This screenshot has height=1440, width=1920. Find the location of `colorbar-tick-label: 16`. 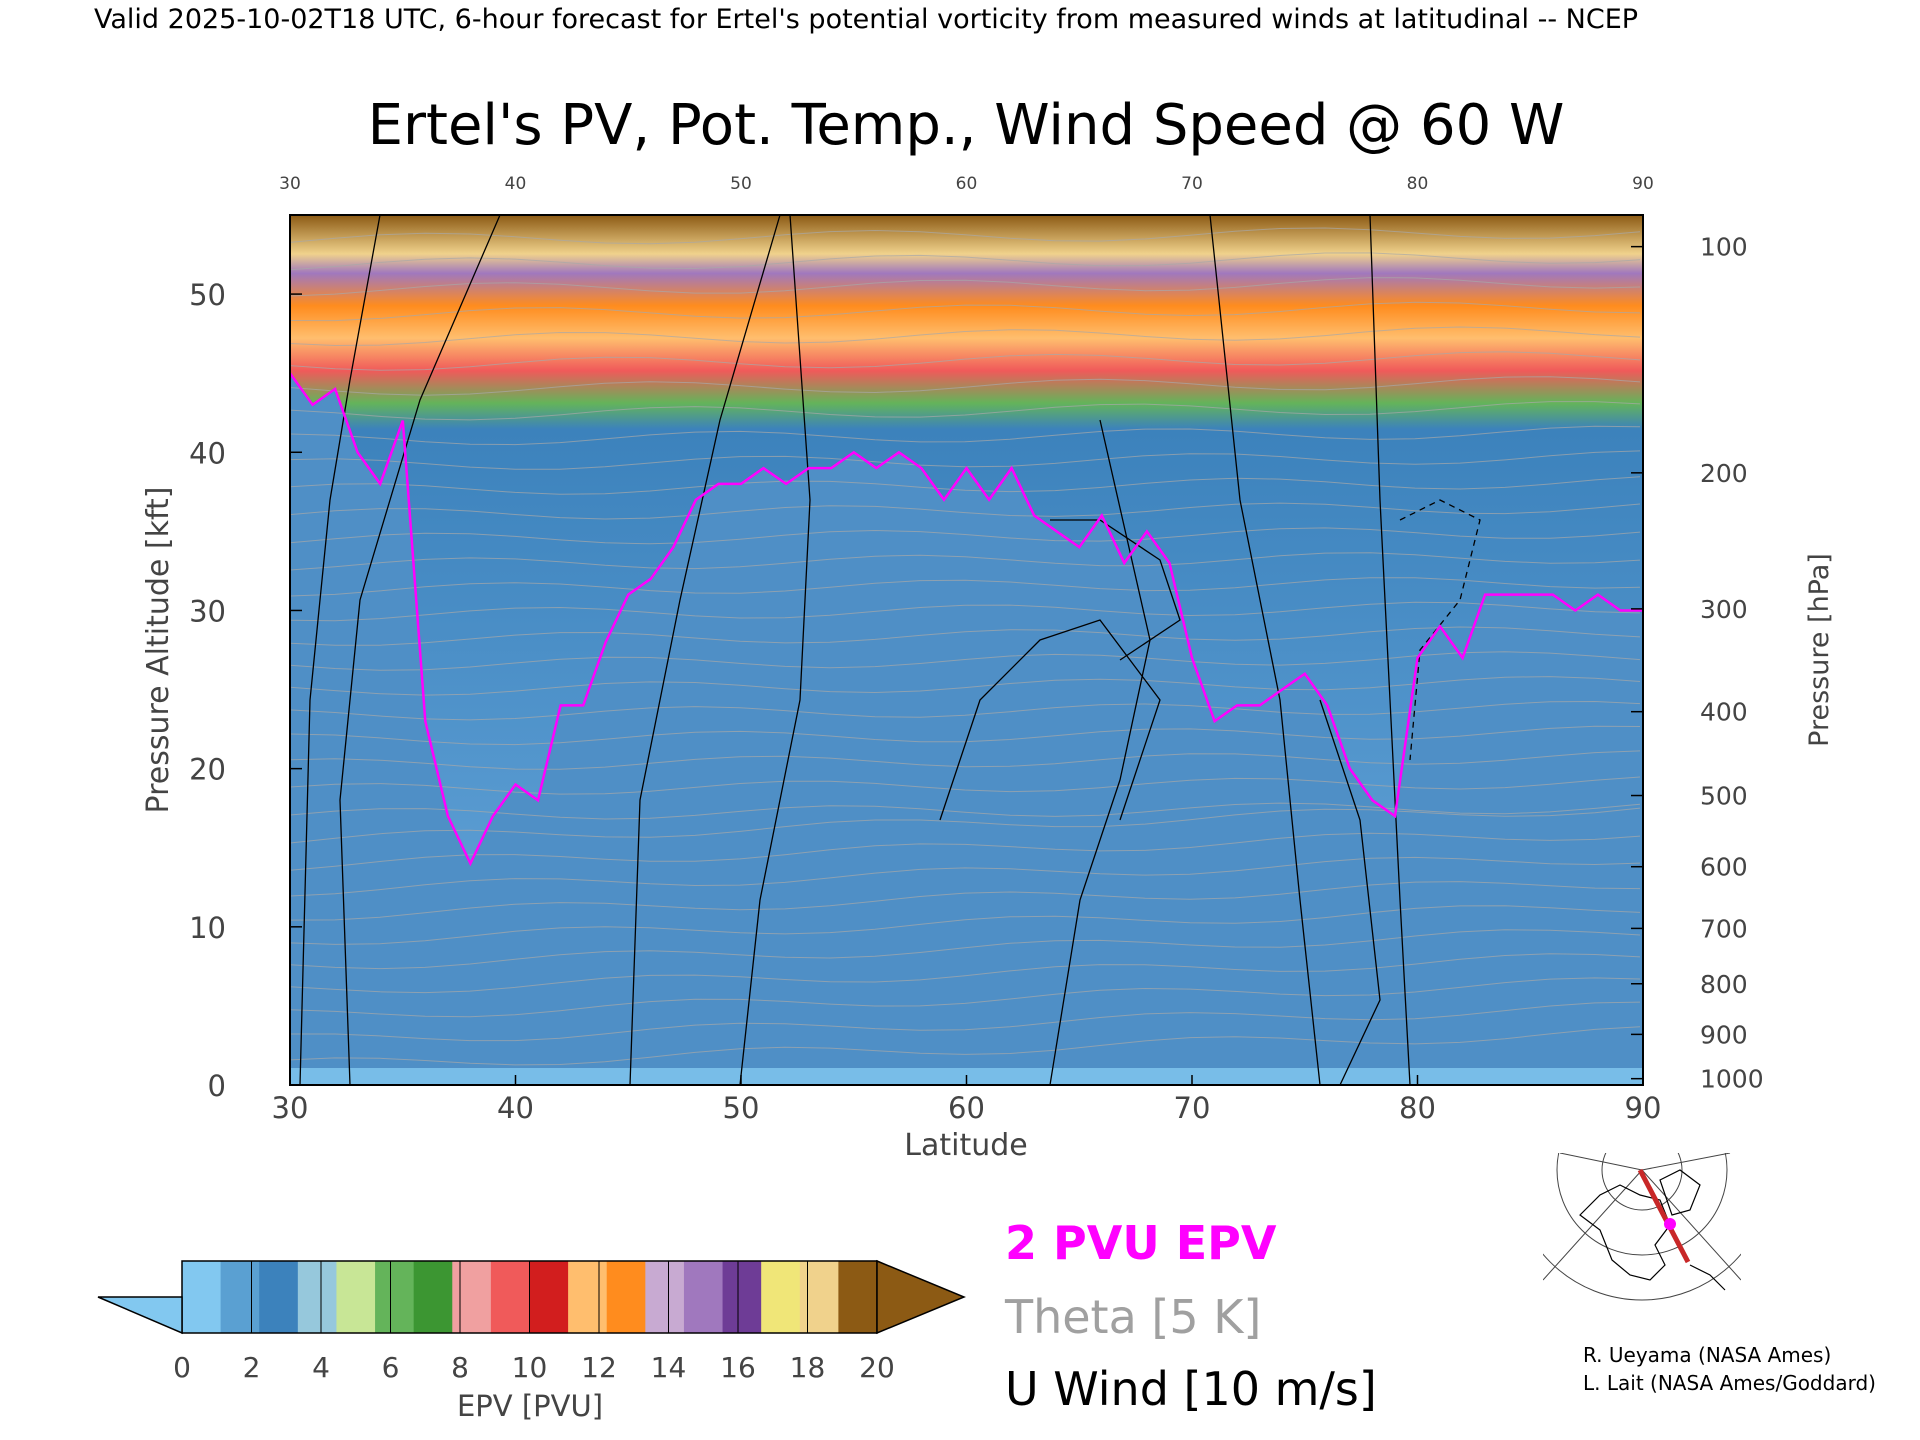

colorbar-tick-label: 16 is located at coordinates (738, 1367).